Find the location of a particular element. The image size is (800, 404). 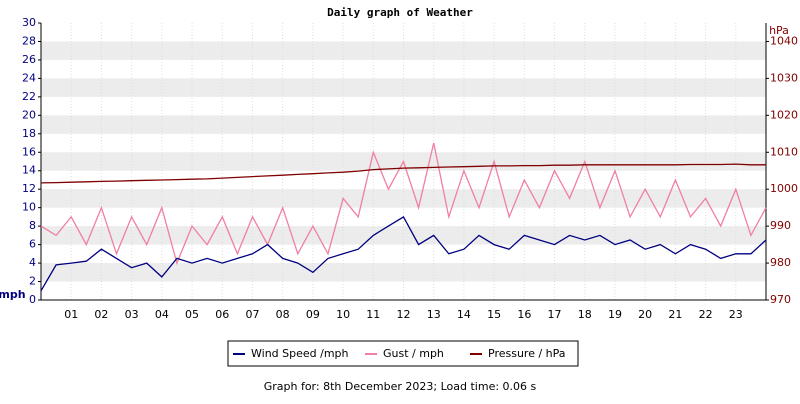

y-axis-label: mph is located at coordinates (13, 294).